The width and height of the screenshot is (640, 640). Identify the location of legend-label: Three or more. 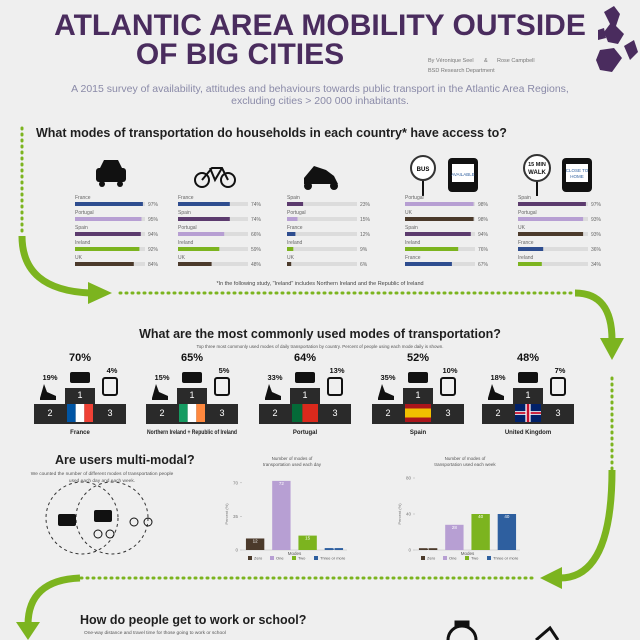
(333, 558).